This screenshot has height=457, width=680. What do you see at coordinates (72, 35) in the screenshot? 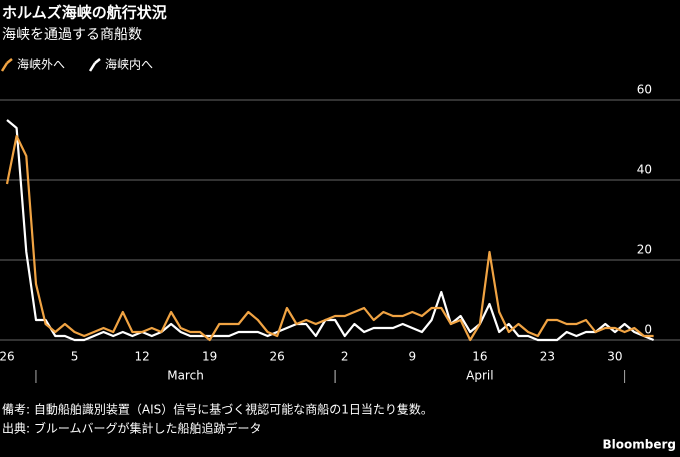
I see `chart-subtitle: 海峡を通過する商船数` at bounding box center [72, 35].